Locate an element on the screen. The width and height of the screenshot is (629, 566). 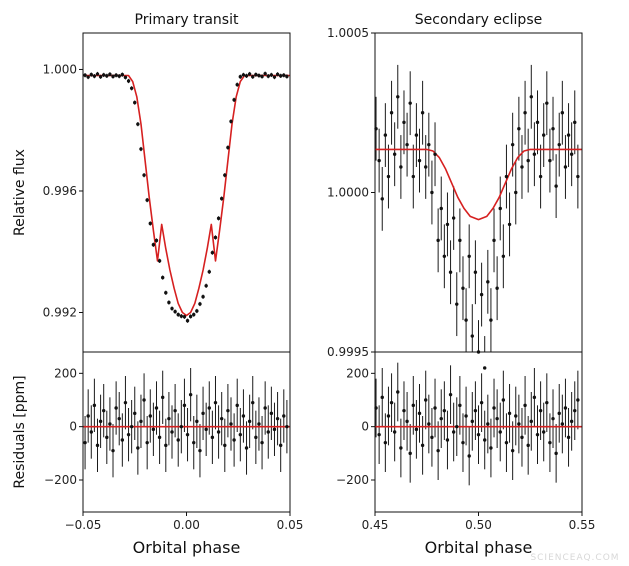
primary-transit-model-line is located at coordinates (186, 195).